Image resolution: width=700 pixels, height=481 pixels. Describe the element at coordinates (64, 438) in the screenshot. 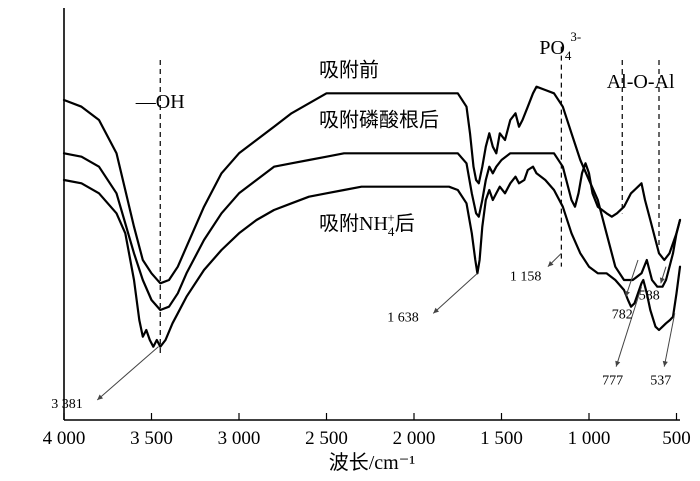

I see `x-tick-label-0: 4 000` at that location.